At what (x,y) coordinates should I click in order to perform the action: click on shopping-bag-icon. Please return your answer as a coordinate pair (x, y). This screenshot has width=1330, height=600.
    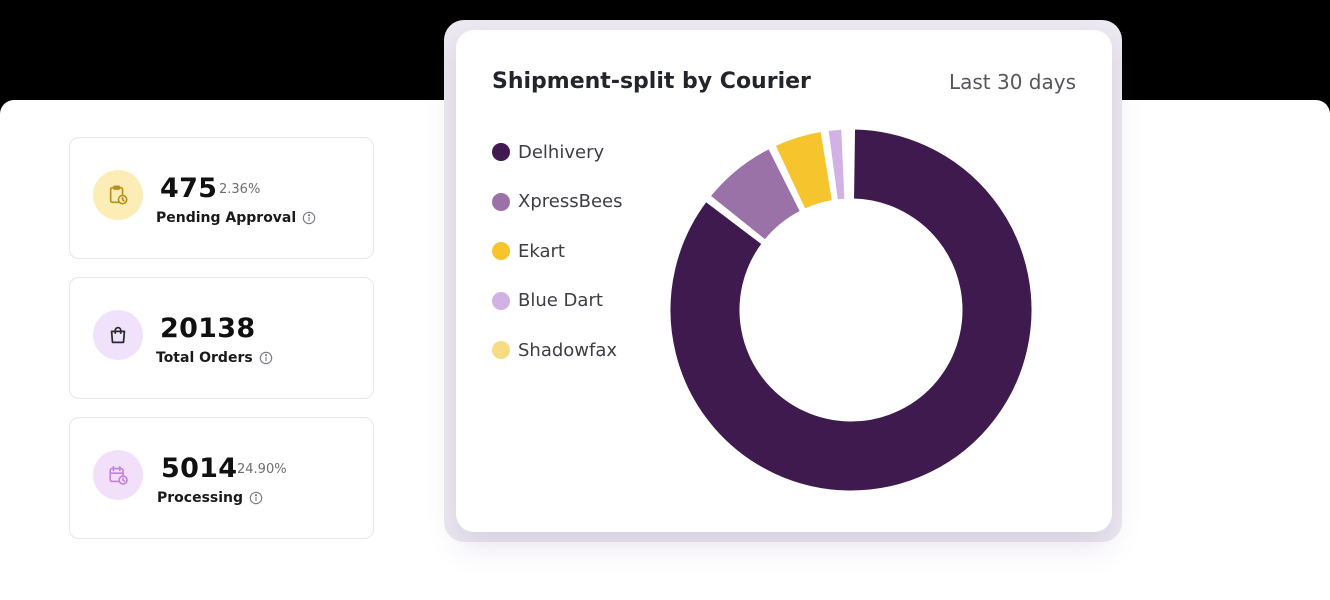
    Looking at the image, I should click on (118, 335).